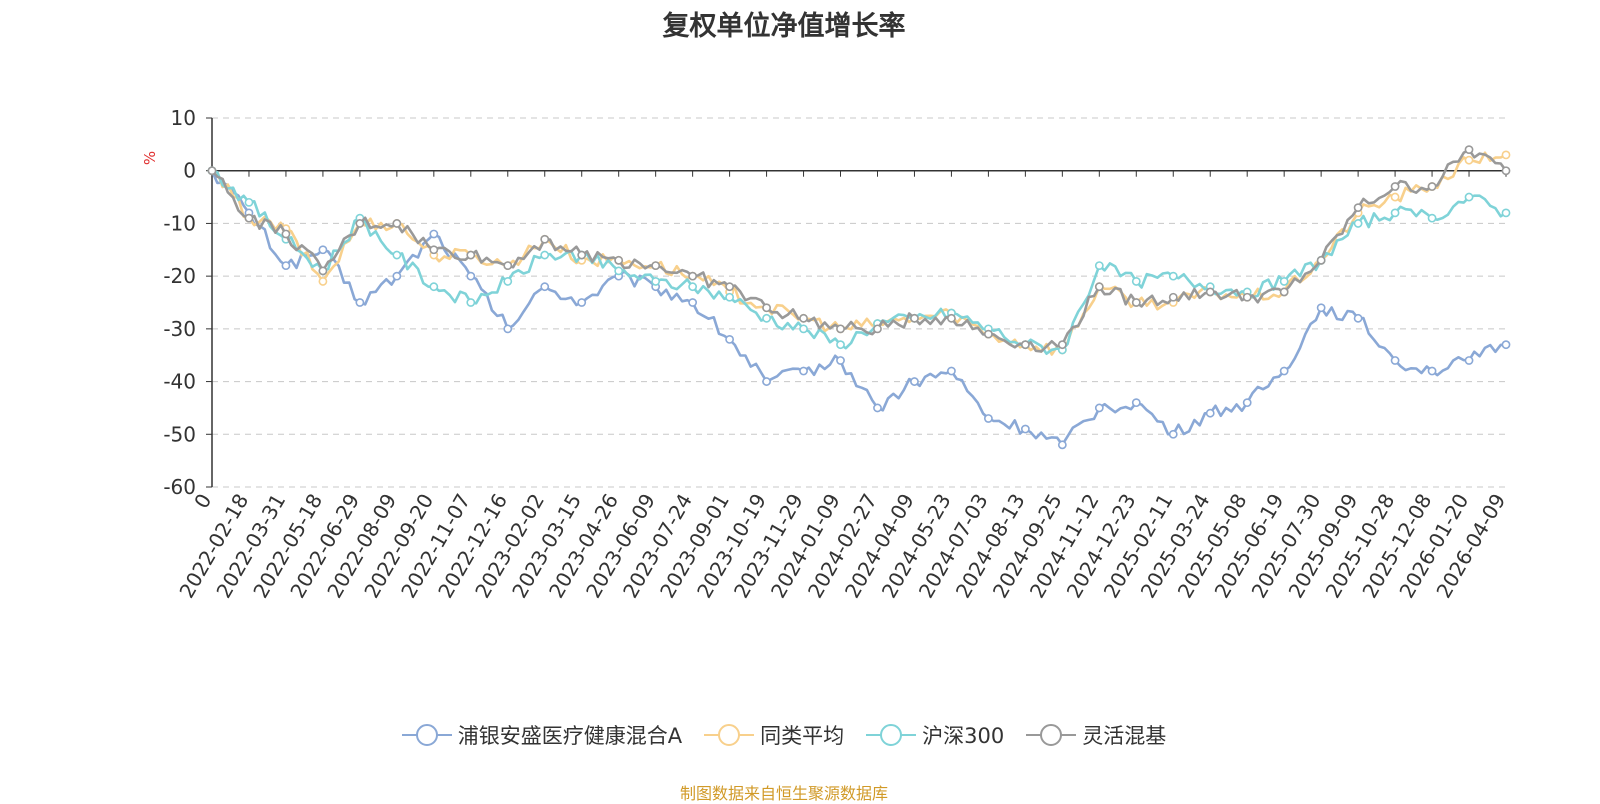  I want to click on legend-item-0: 浦银安盛医疗健康混合A, so click(541, 735).